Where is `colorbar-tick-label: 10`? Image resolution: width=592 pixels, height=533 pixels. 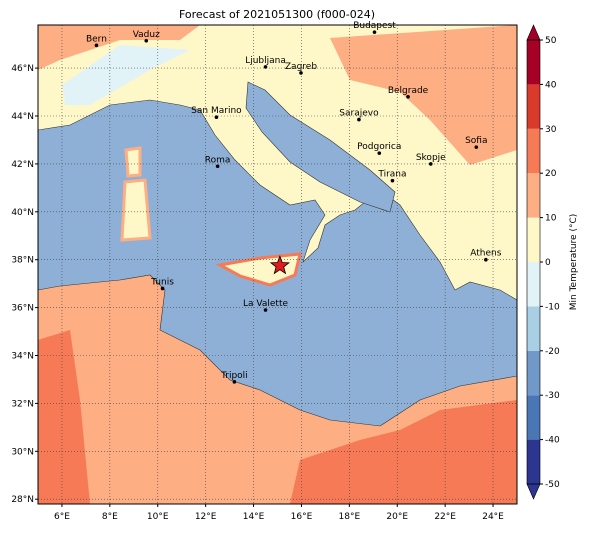
colorbar-tick-label: 10 is located at coordinates (551, 219).